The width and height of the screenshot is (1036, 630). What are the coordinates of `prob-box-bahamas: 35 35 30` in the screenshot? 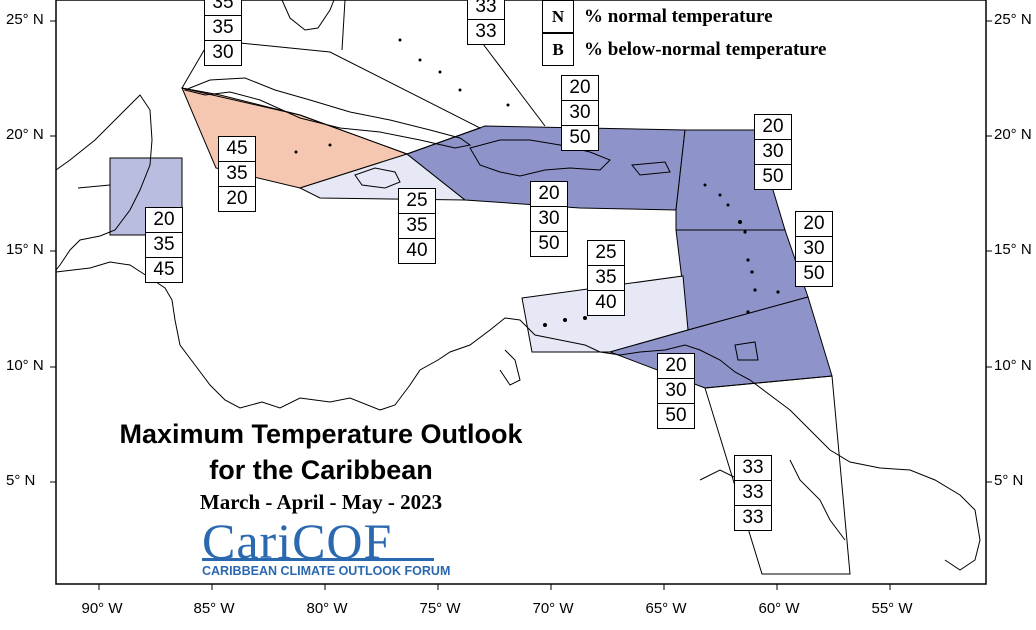 It's located at (223, 33).